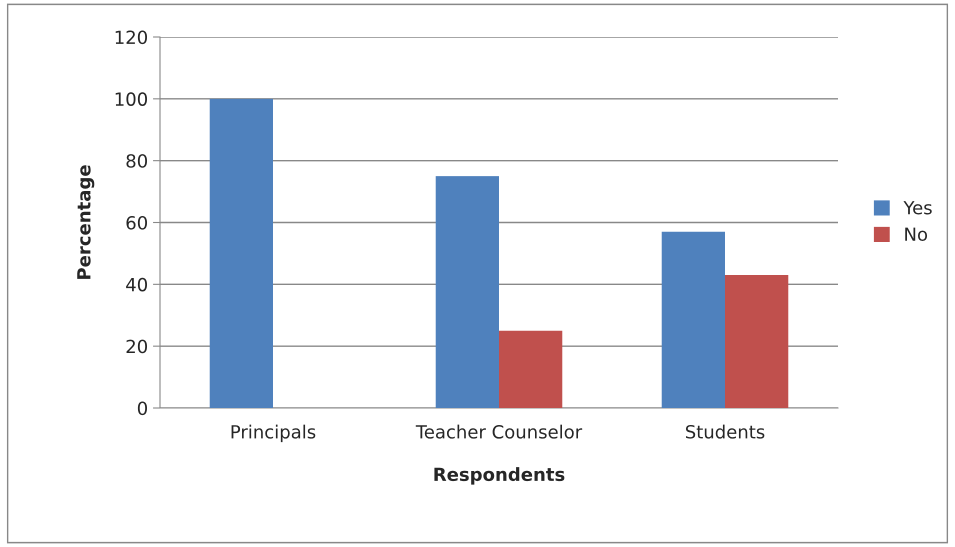 This screenshot has height=547, width=955. I want to click on x-tick-label: Teacher Counselor, so click(499, 431).